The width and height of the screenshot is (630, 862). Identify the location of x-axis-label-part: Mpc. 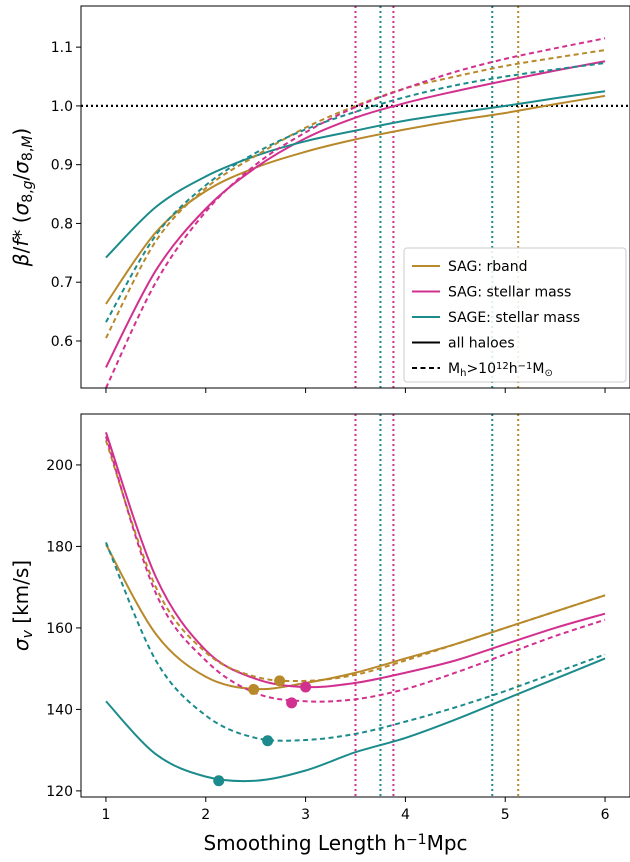
(447, 843).